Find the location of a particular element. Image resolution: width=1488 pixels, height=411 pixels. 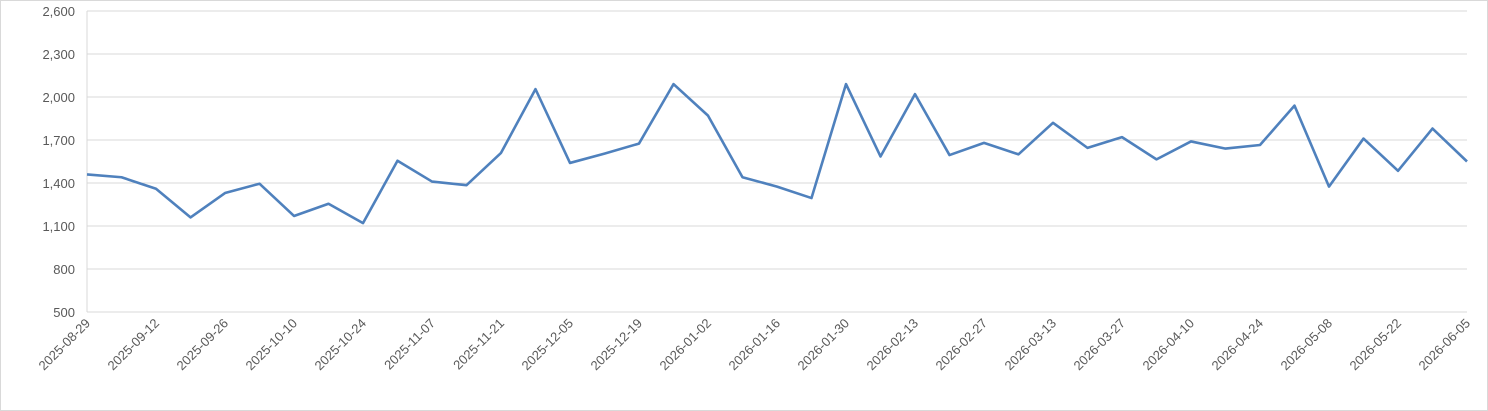

y-tick-label: 2,000 is located at coordinates (58, 97).